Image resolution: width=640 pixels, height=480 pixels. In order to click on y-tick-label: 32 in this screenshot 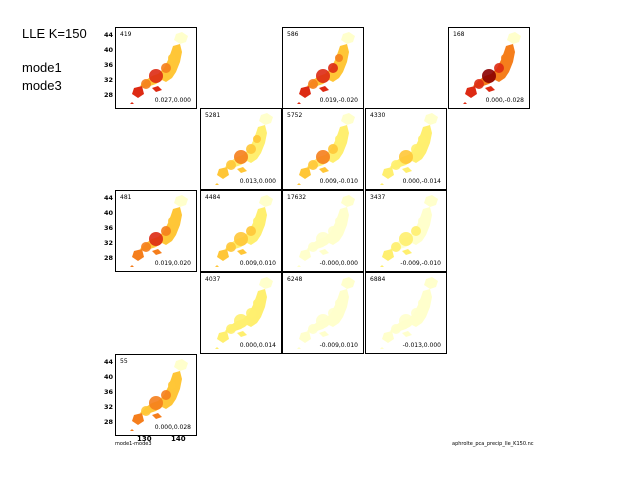, I will do `click(108, 407)`.